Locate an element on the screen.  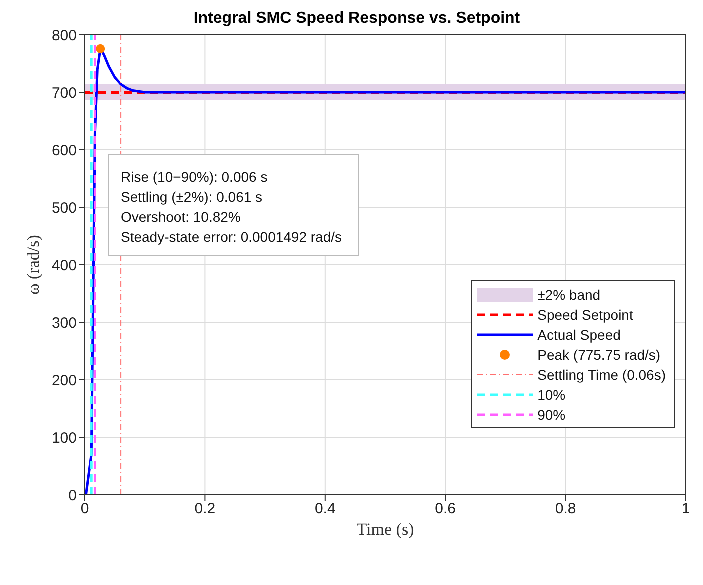
x-tick-label: 0.2 is located at coordinates (205, 509).